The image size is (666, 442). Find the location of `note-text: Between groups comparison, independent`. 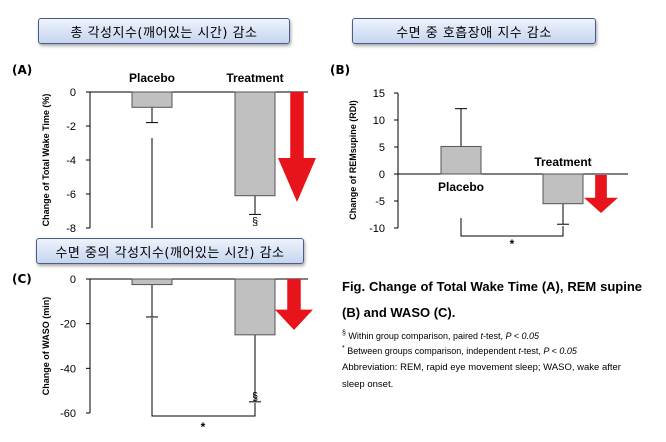

note-text: Between groups comparison, independent is located at coordinates (431, 351).